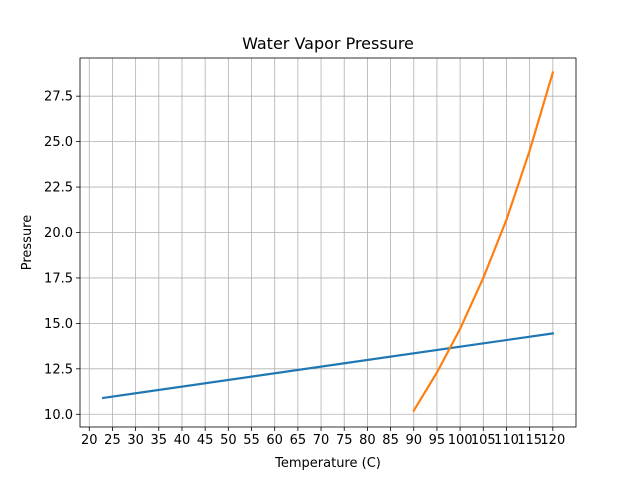  I want to click on x-tick-label: 80, so click(367, 440).